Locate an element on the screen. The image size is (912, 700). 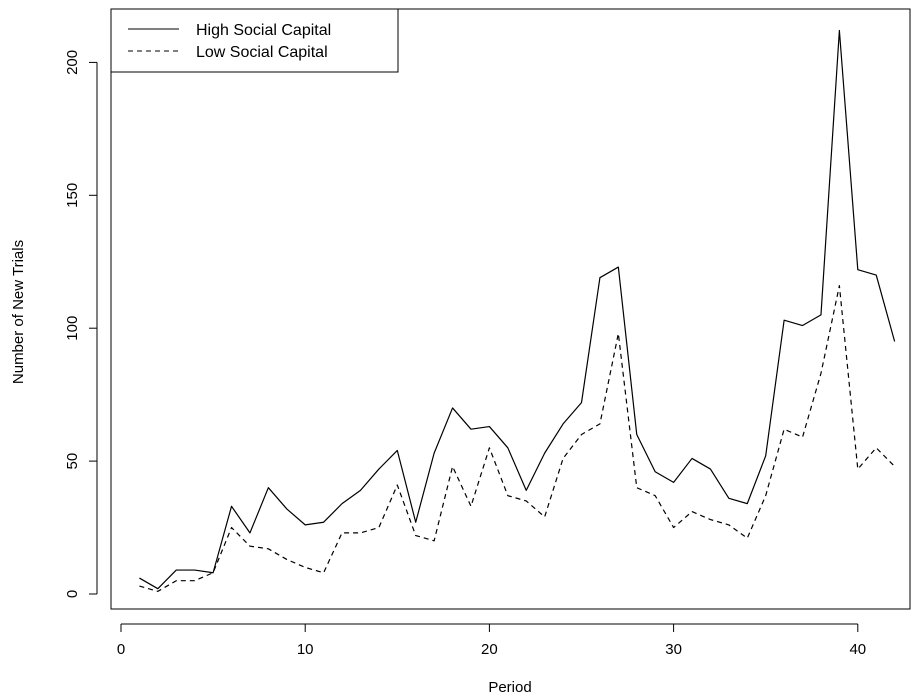
x-tick-label: 20 is located at coordinates (489, 649).